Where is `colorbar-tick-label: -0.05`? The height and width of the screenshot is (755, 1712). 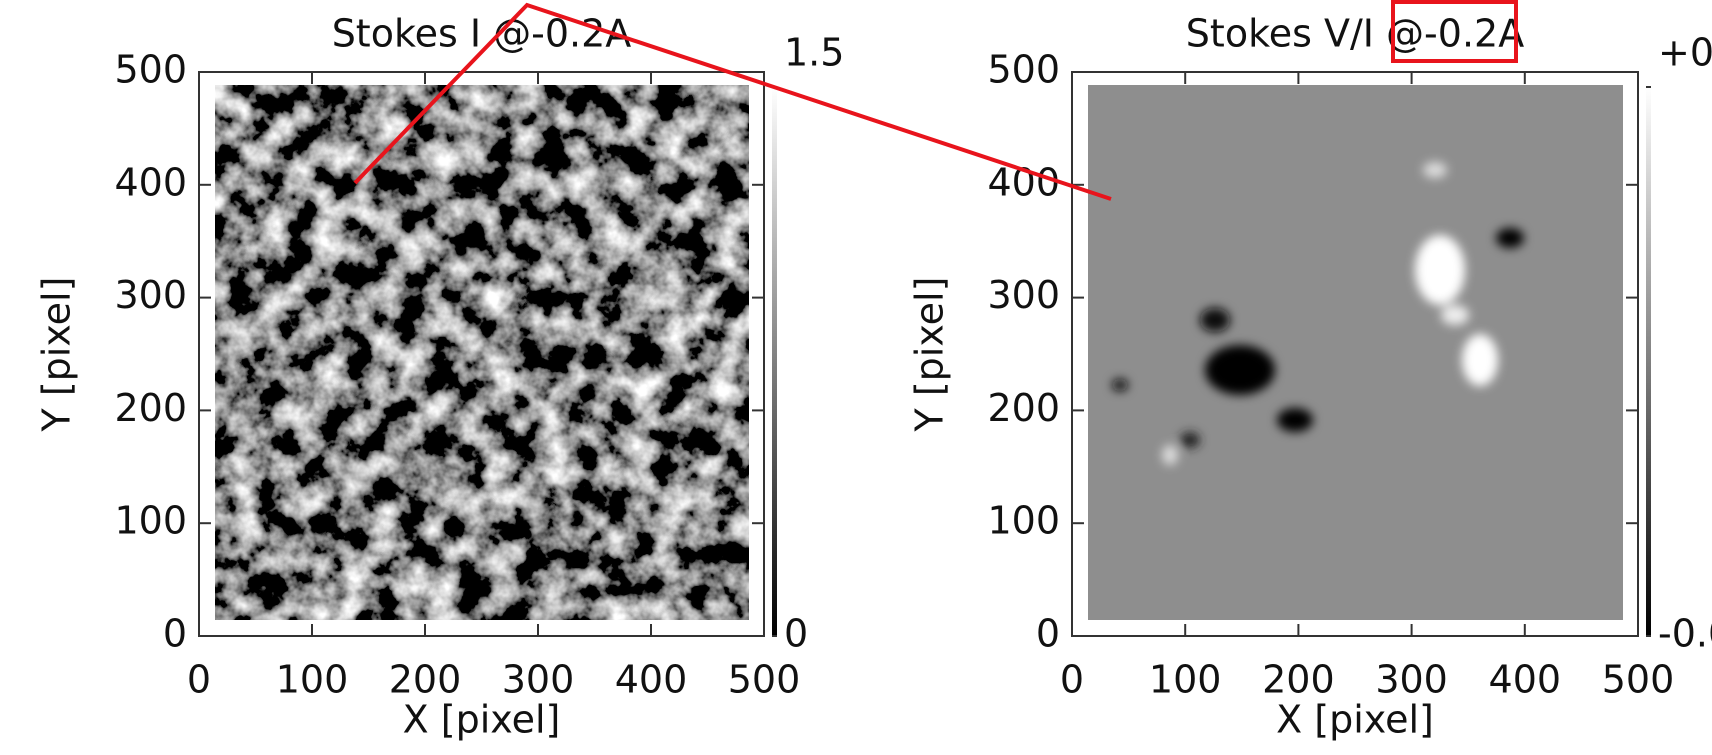 colorbar-tick-label: -0.05 is located at coordinates (1685, 634).